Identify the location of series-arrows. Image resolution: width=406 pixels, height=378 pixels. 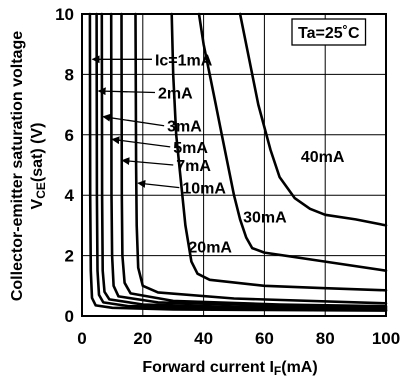
(135, 122).